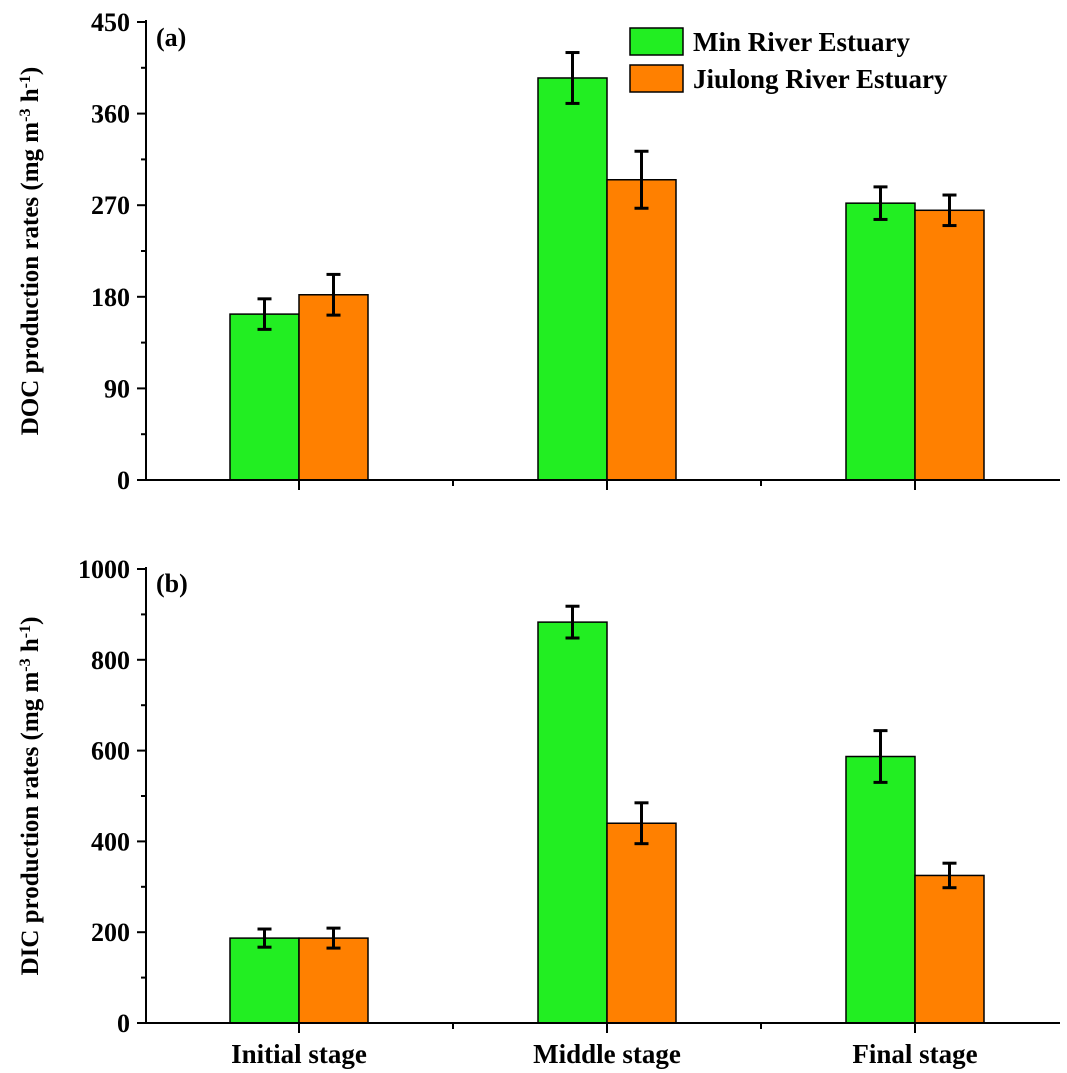 This screenshot has width=1067, height=1073. What do you see at coordinates (801, 42) in the screenshot?
I see `legend-label-min-river: Min River Estuary` at bounding box center [801, 42].